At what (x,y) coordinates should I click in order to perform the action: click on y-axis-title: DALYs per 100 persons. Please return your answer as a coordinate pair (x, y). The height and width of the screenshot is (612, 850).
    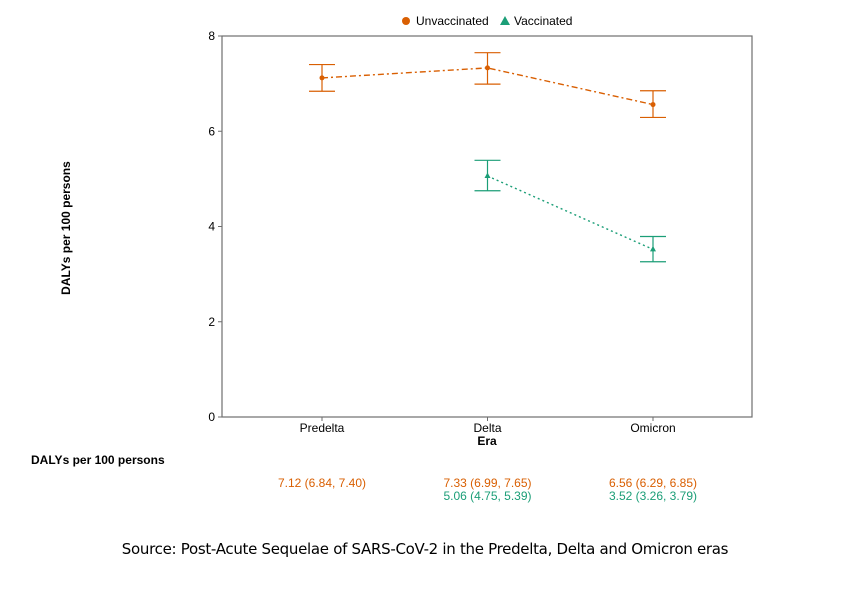
    Looking at the image, I should click on (66, 228).